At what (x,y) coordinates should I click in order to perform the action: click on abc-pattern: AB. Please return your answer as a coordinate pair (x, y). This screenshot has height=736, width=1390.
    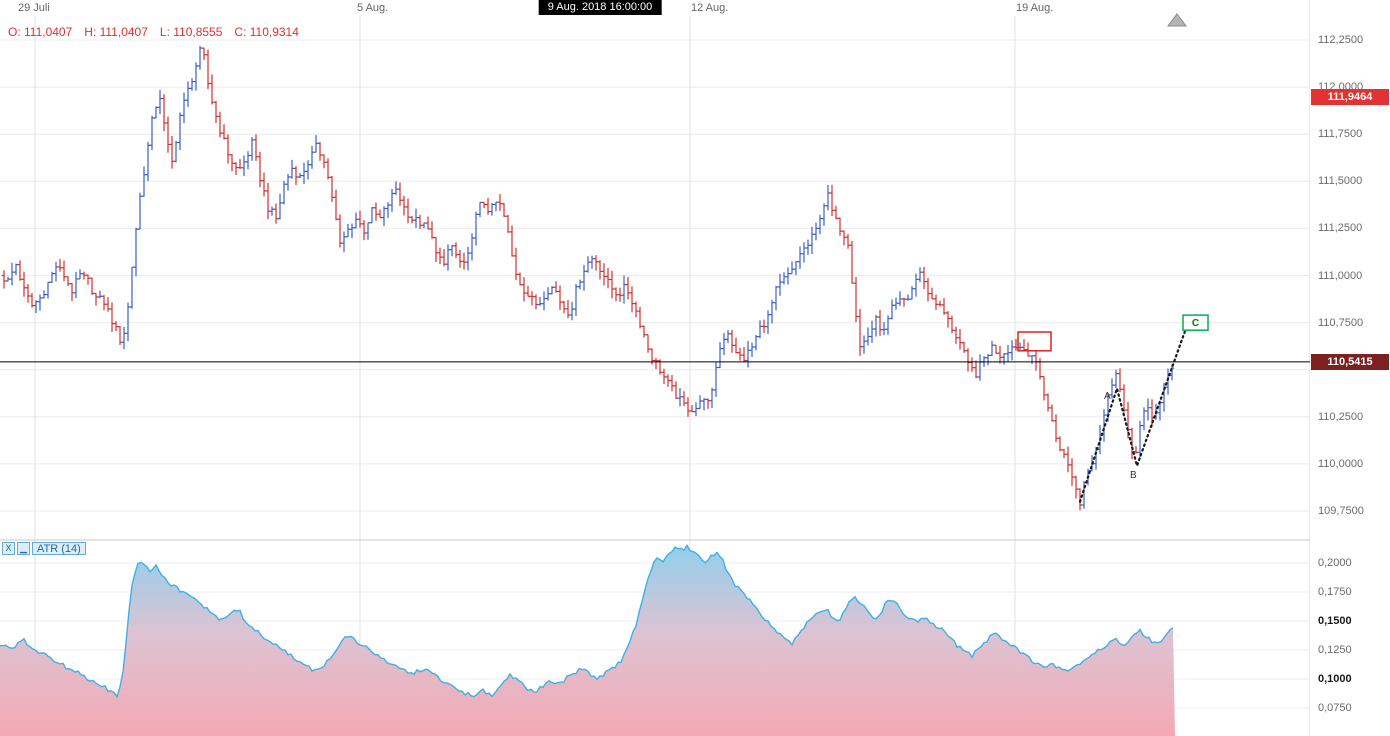
    Looking at the image, I should click on (1133, 415).